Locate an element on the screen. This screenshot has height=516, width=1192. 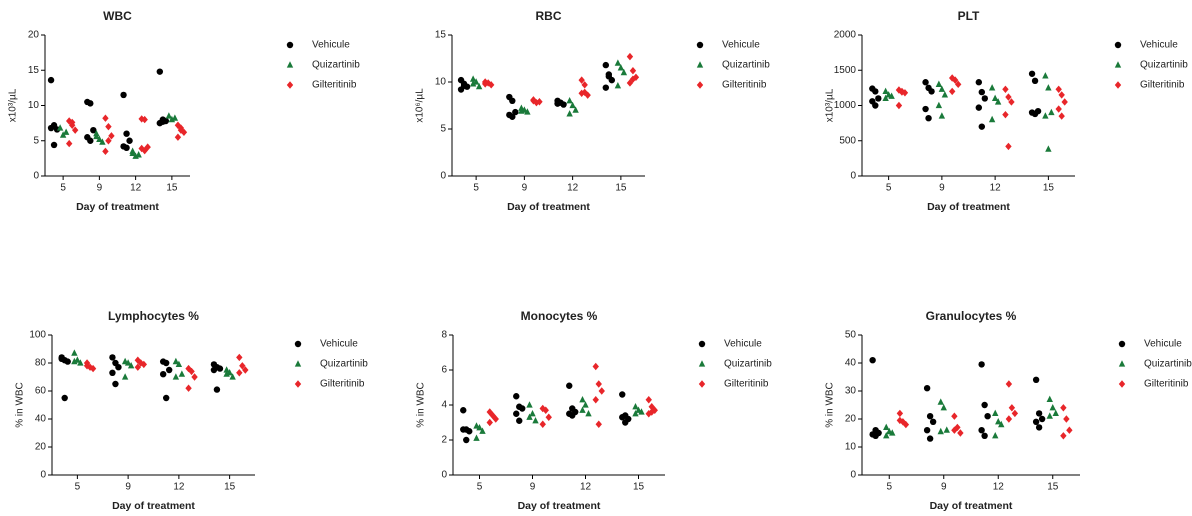
y-tick-label: 20 is located at coordinates (34, 35).